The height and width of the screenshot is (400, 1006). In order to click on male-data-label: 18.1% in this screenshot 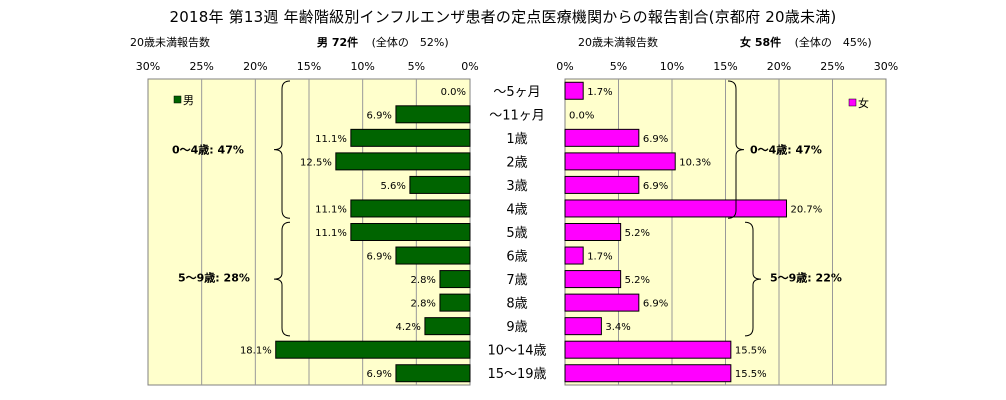, I will do `click(256, 351)`.